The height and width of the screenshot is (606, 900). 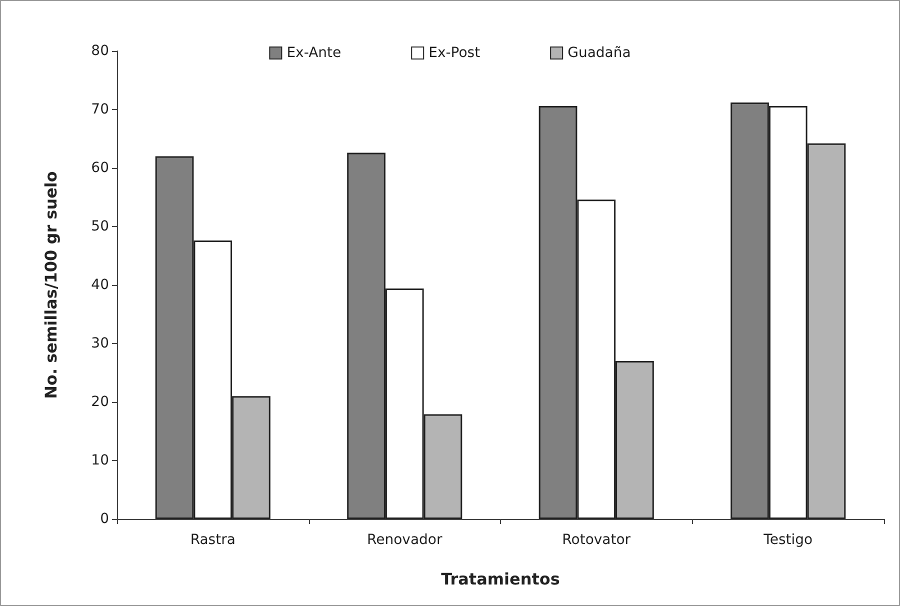 I want to click on y-tick-label: 40, so click(x=100, y=285).